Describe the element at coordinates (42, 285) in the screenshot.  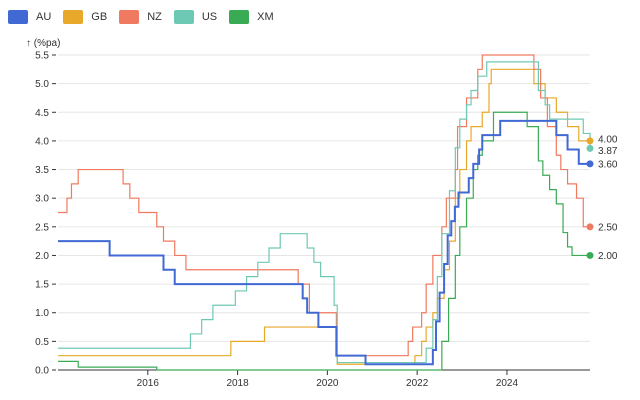
I see `y-tick-label: 1.5` at that location.